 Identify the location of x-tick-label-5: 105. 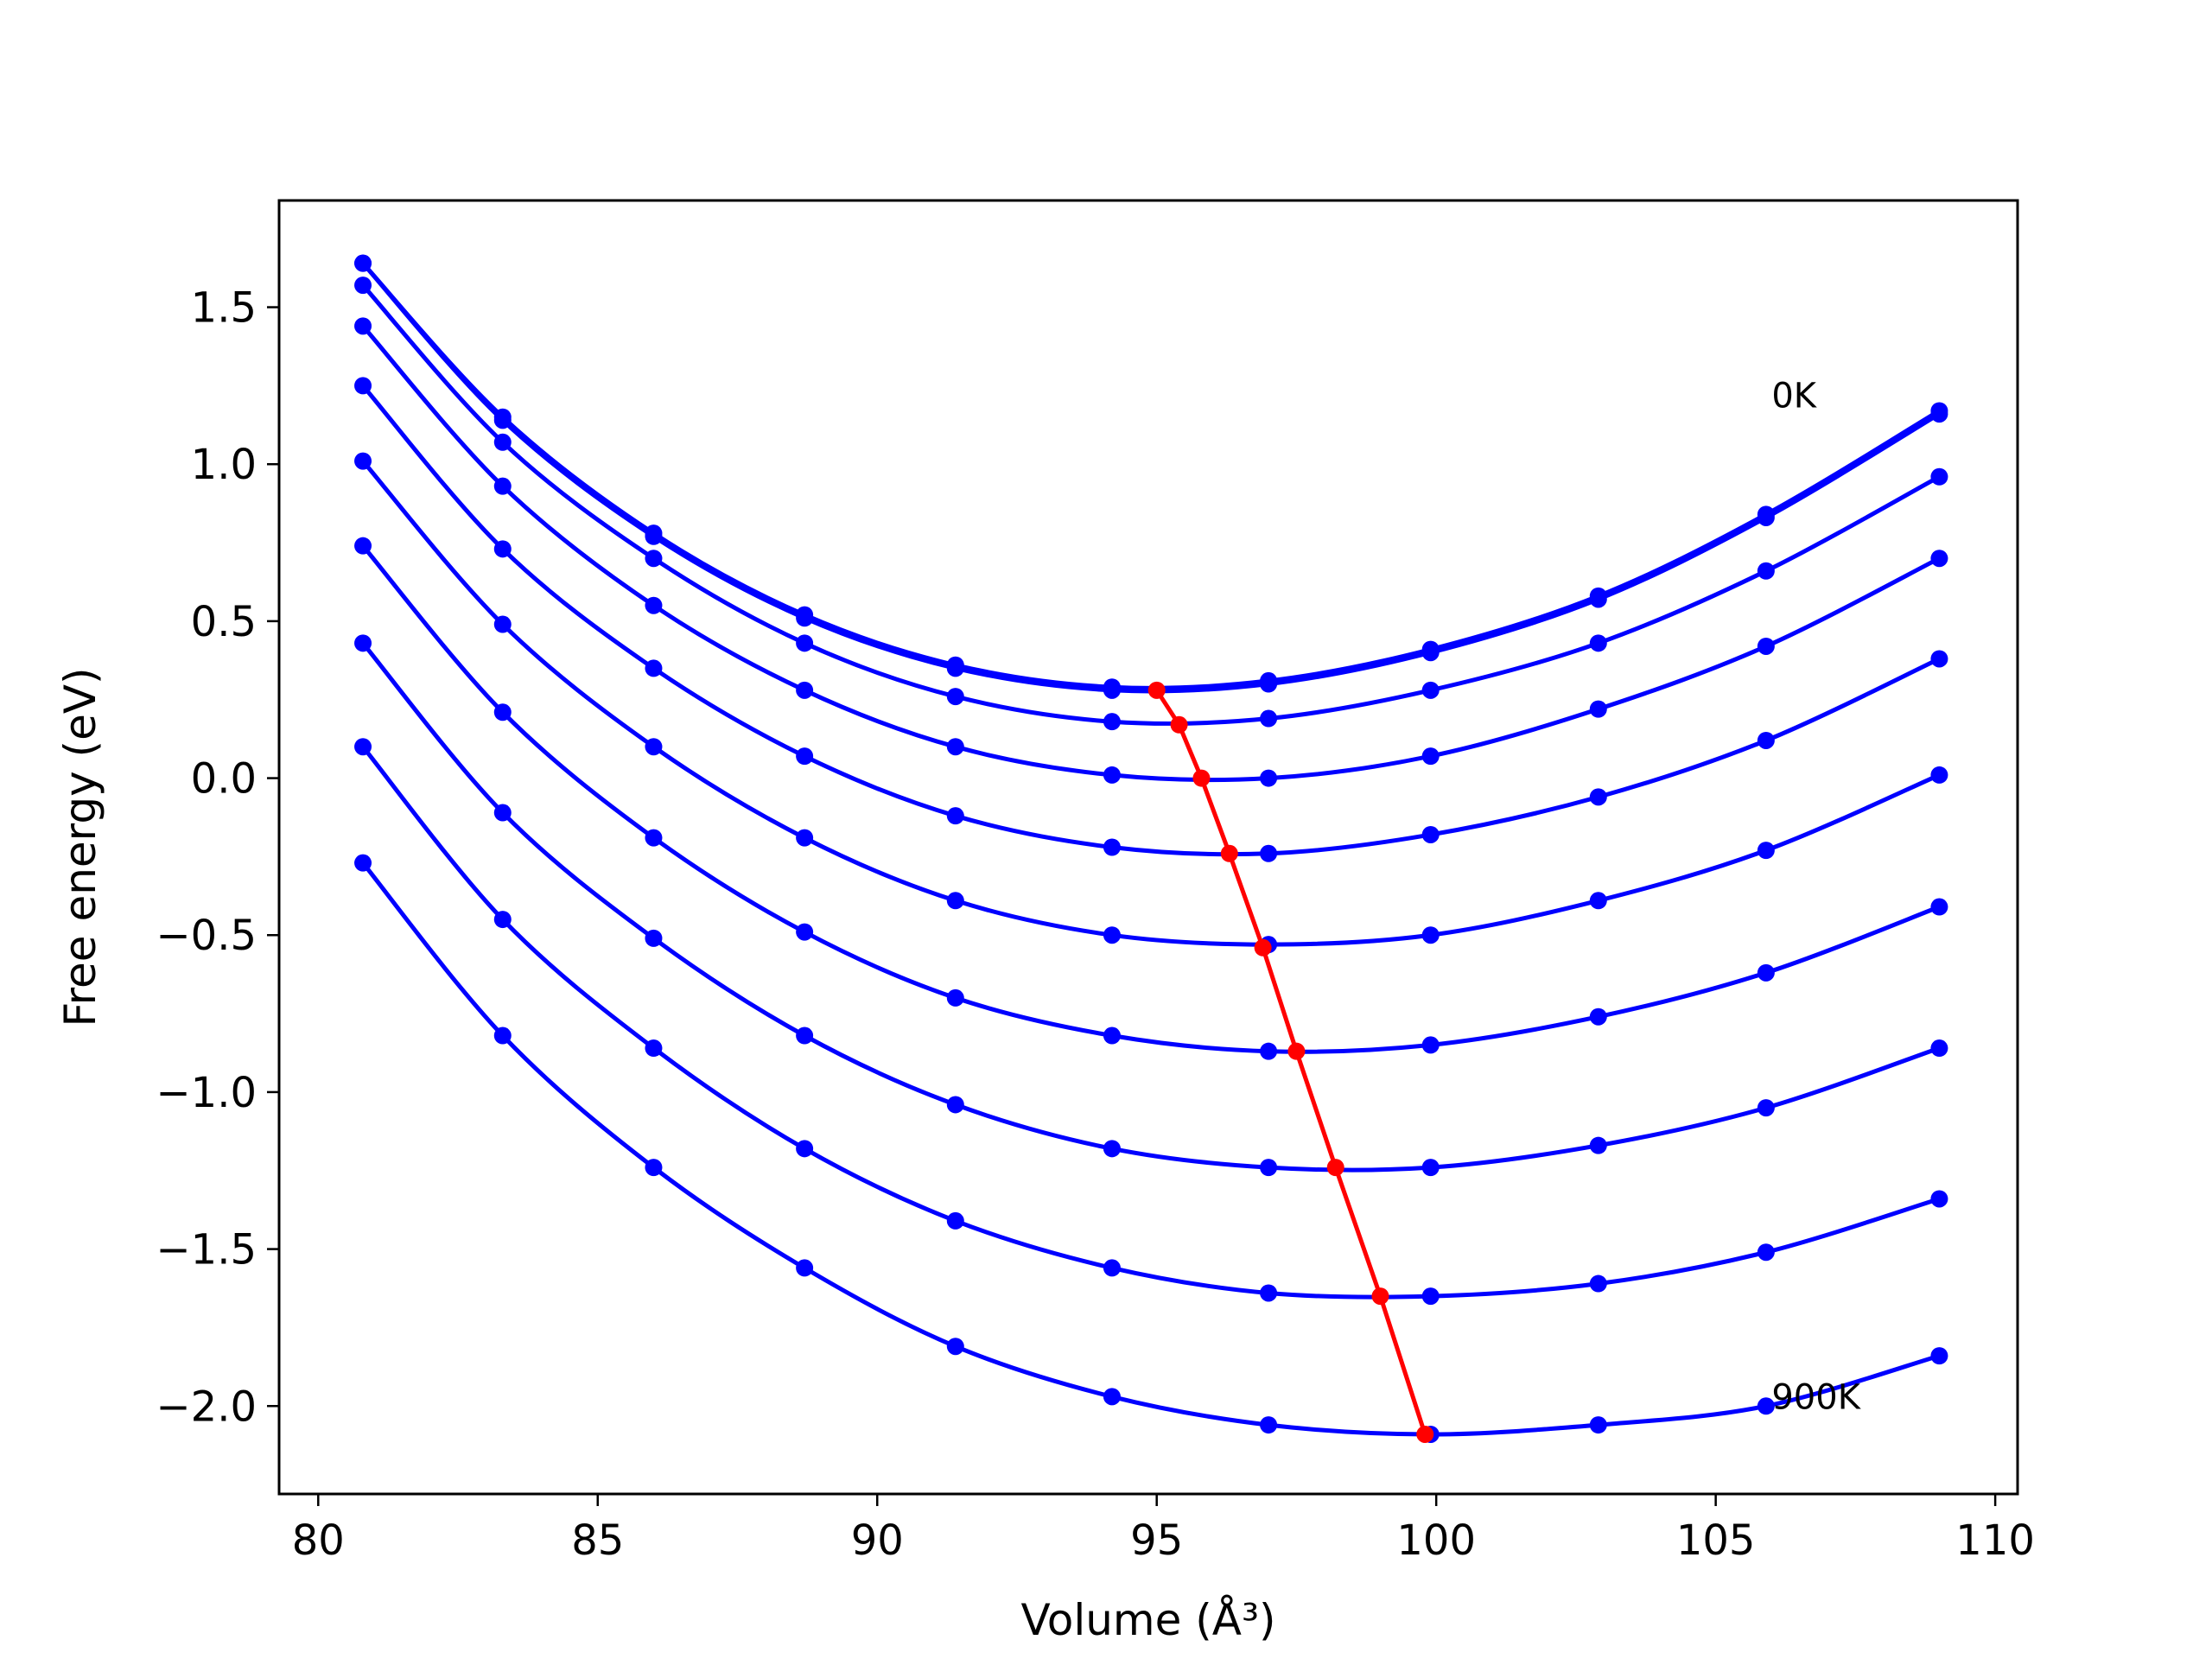
(1716, 1540).